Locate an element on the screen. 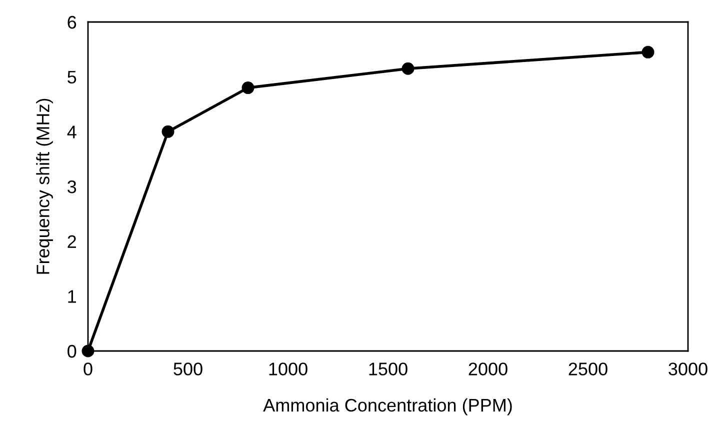  x-axis-title: Ammonia Concentration (PPM) is located at coordinates (387, 407).